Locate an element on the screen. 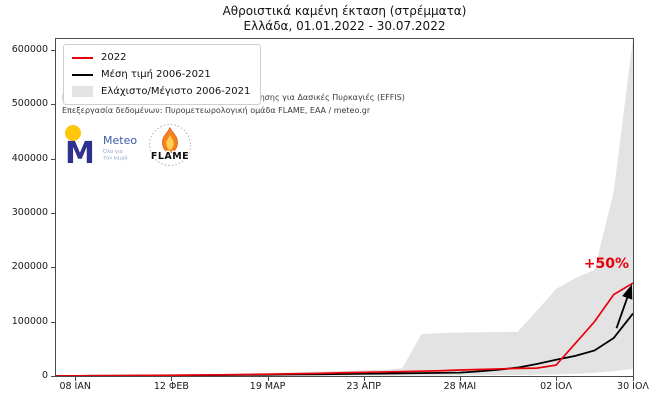  meteo-logo-text: Meteo is located at coordinates (120, 140).